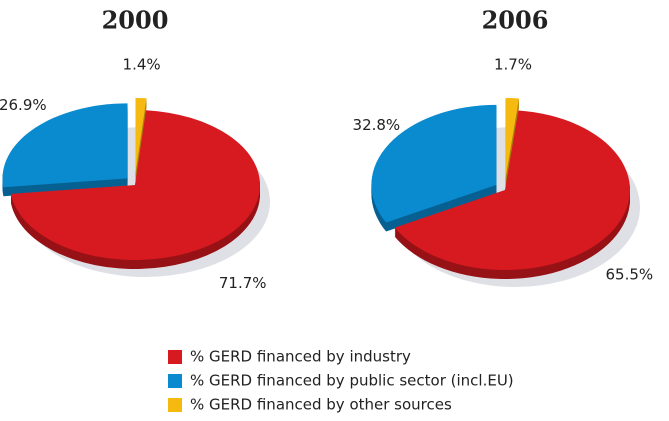 The image size is (669, 421). I want to click on chart-title: 2000, so click(135, 20).